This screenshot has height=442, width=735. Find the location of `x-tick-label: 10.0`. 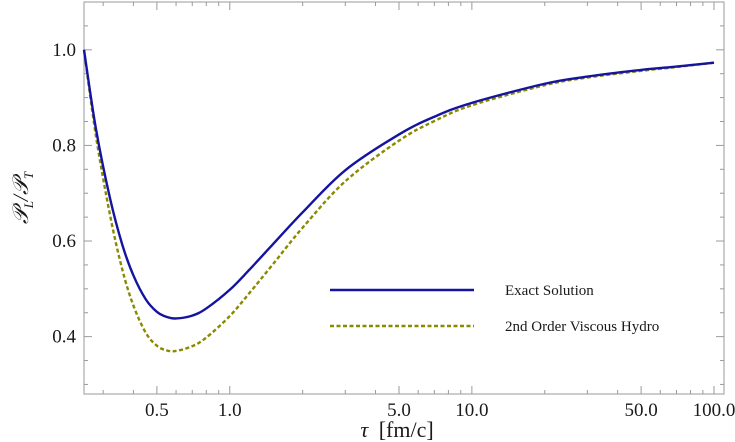

x-tick-label: 10.0 is located at coordinates (471, 410).